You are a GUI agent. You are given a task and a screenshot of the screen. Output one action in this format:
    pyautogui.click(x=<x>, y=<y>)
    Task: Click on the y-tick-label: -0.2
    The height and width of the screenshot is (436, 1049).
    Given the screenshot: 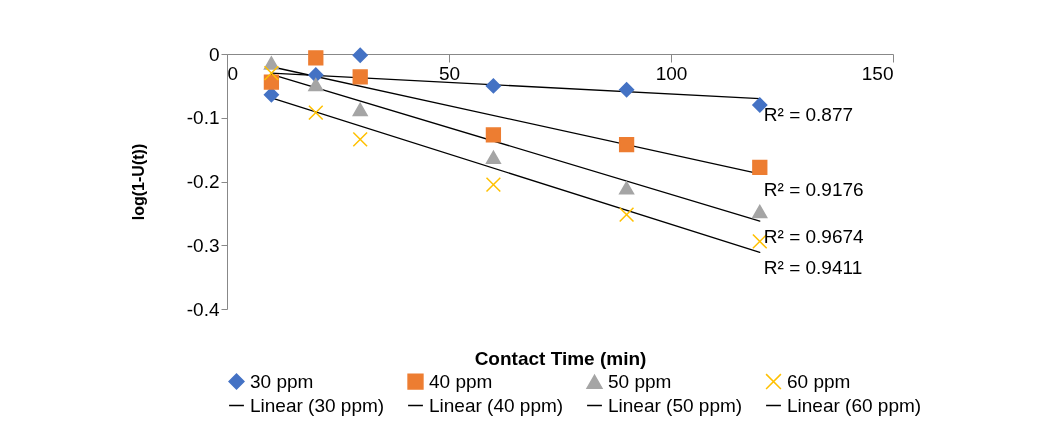 What is the action you would take?
    pyautogui.click(x=203, y=181)
    